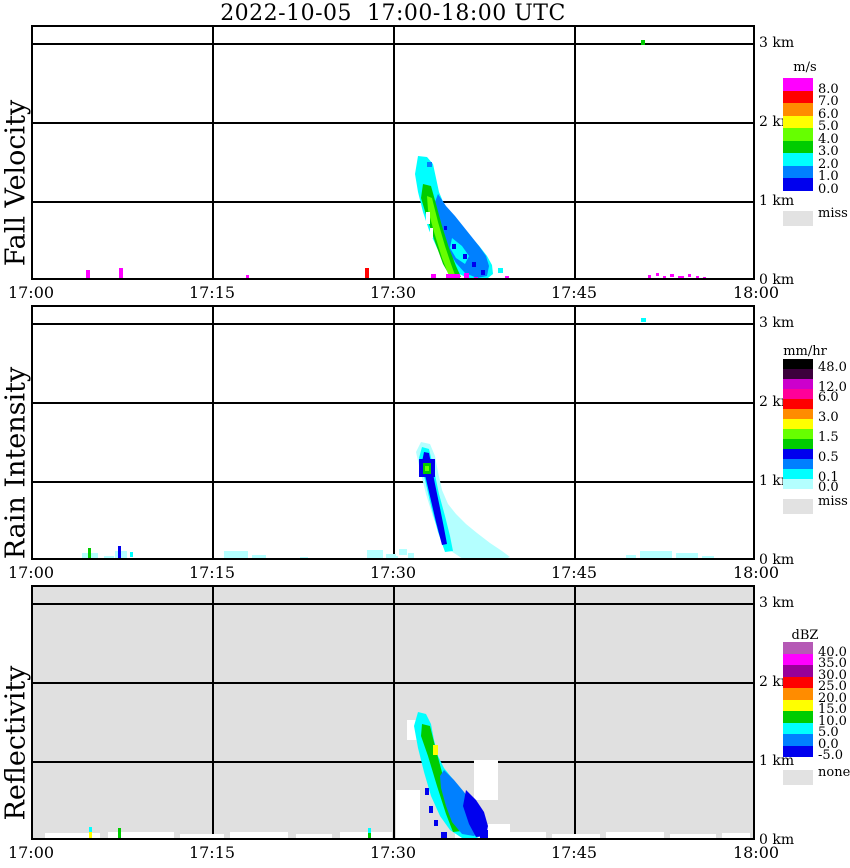  Describe the element at coordinates (805, 67) in the screenshot. I see `legend-title: m/s` at that location.